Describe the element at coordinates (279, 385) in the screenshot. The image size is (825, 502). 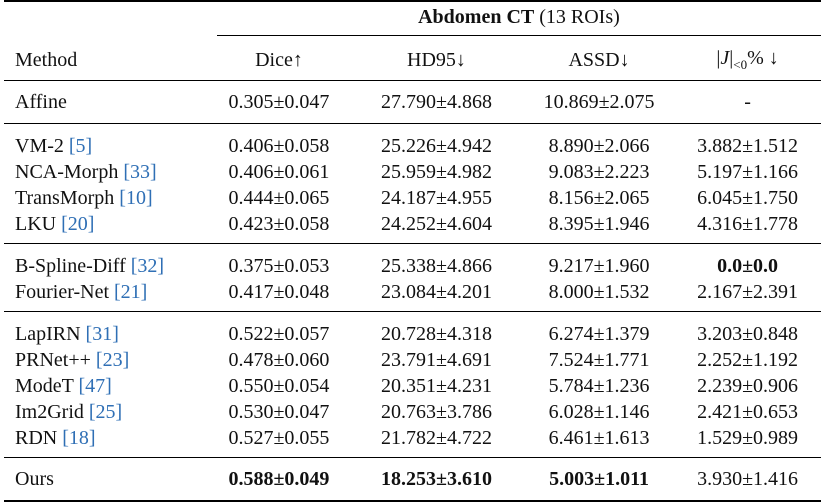
I see `dice-value: 0.550±0.054` at that location.